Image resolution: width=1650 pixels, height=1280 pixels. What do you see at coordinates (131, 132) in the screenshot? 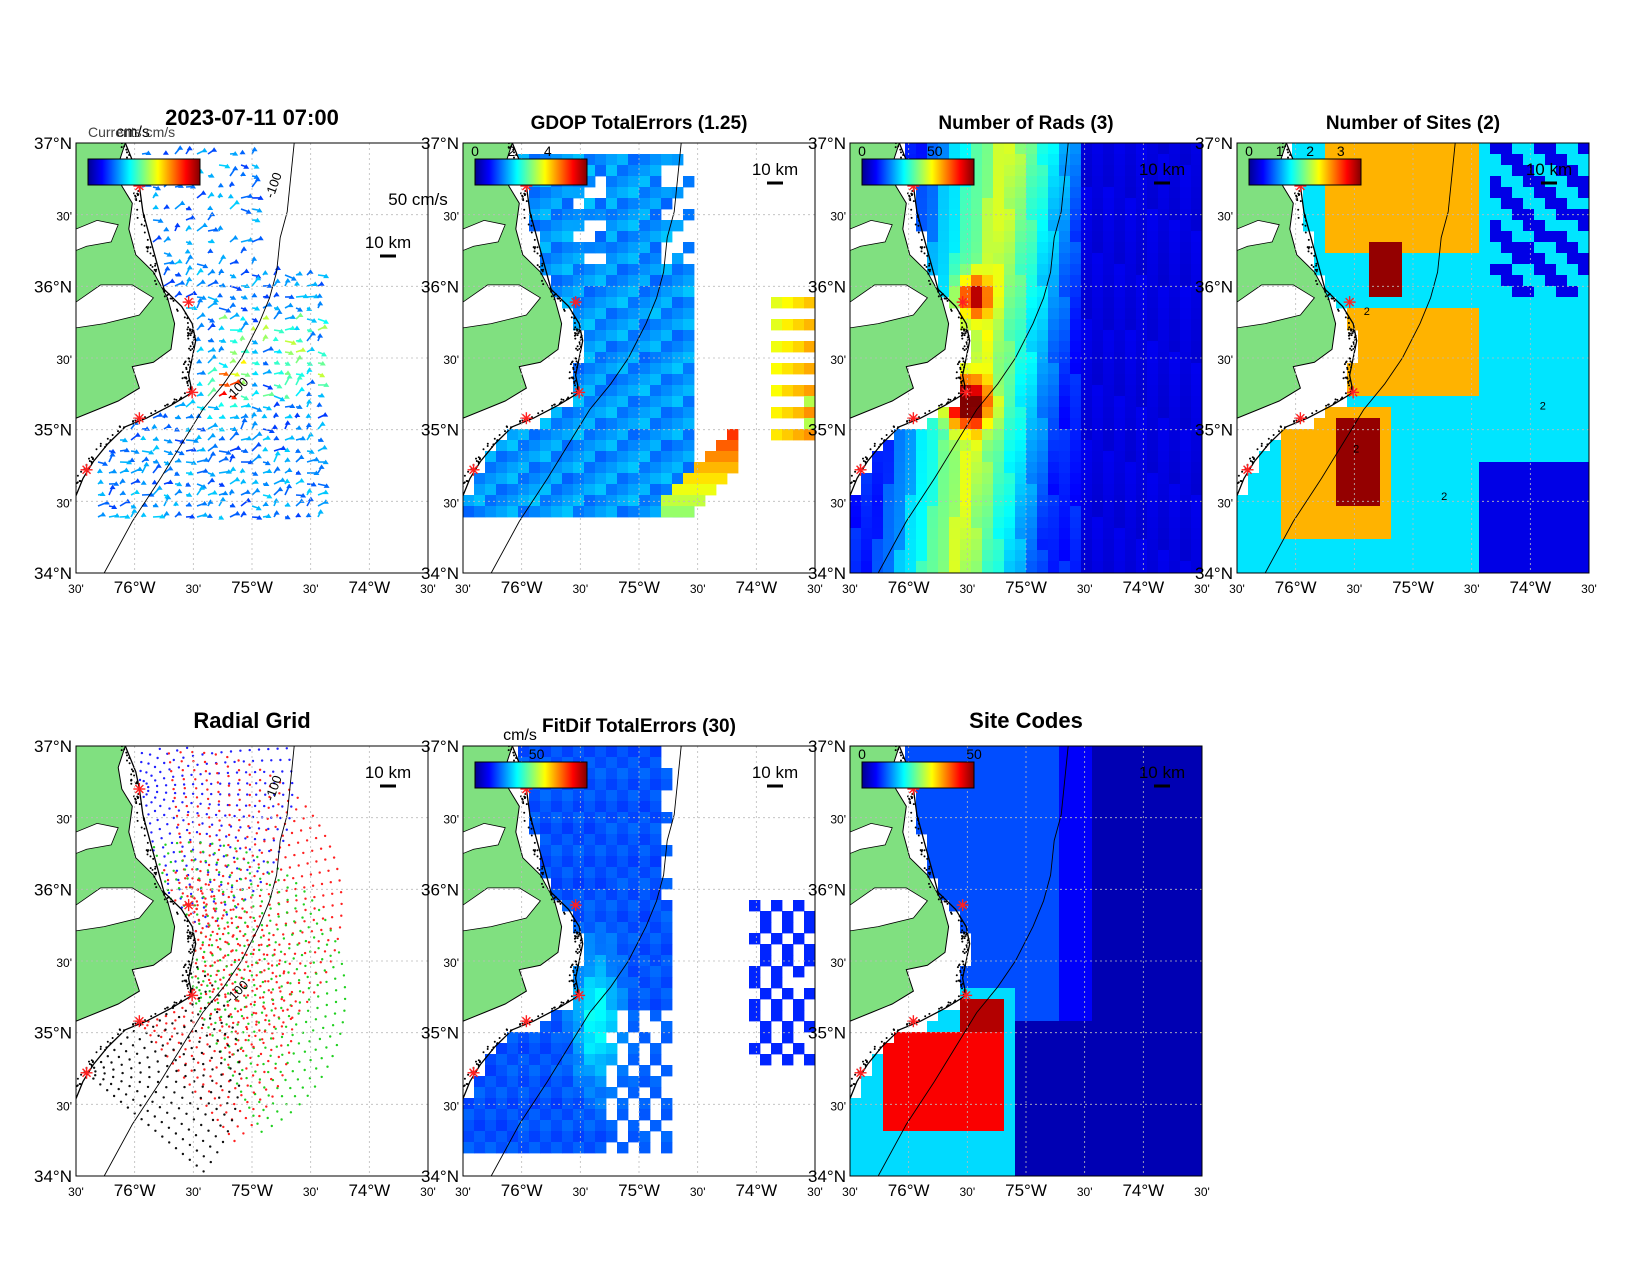
I see `overlapping-label: Currents cm/s` at bounding box center [131, 132].